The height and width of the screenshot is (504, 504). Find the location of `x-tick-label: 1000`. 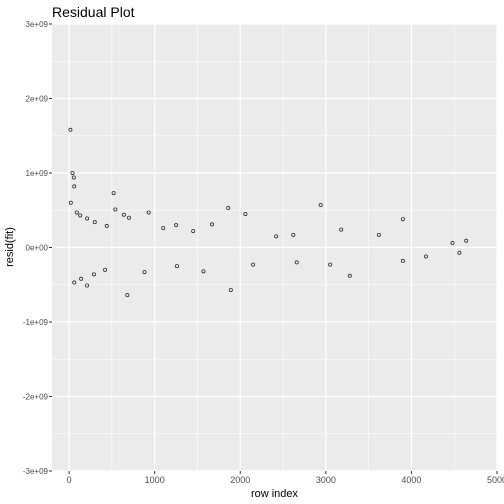

x-tick-label: 1000 is located at coordinates (155, 480).